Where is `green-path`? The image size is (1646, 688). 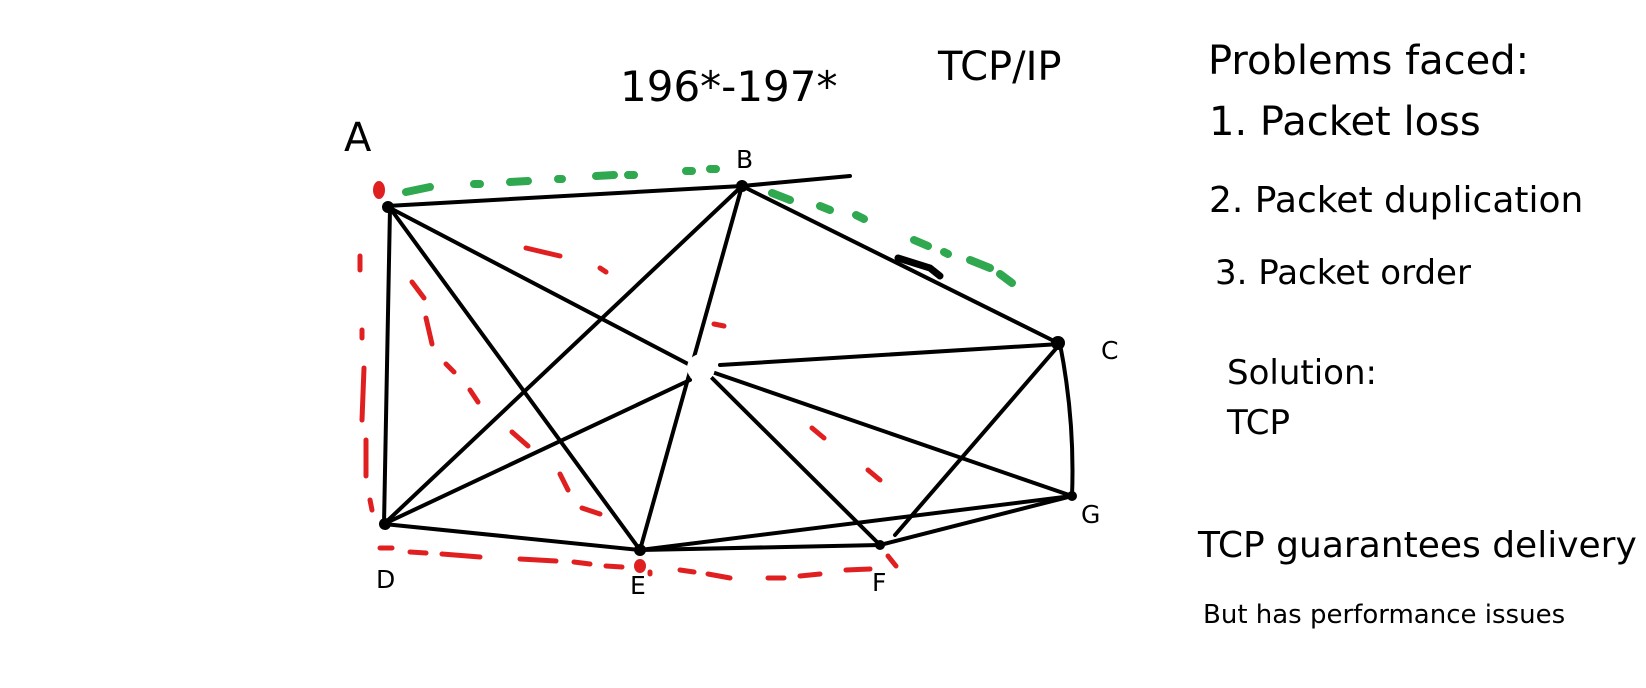
green-path is located at coordinates (709, 226).